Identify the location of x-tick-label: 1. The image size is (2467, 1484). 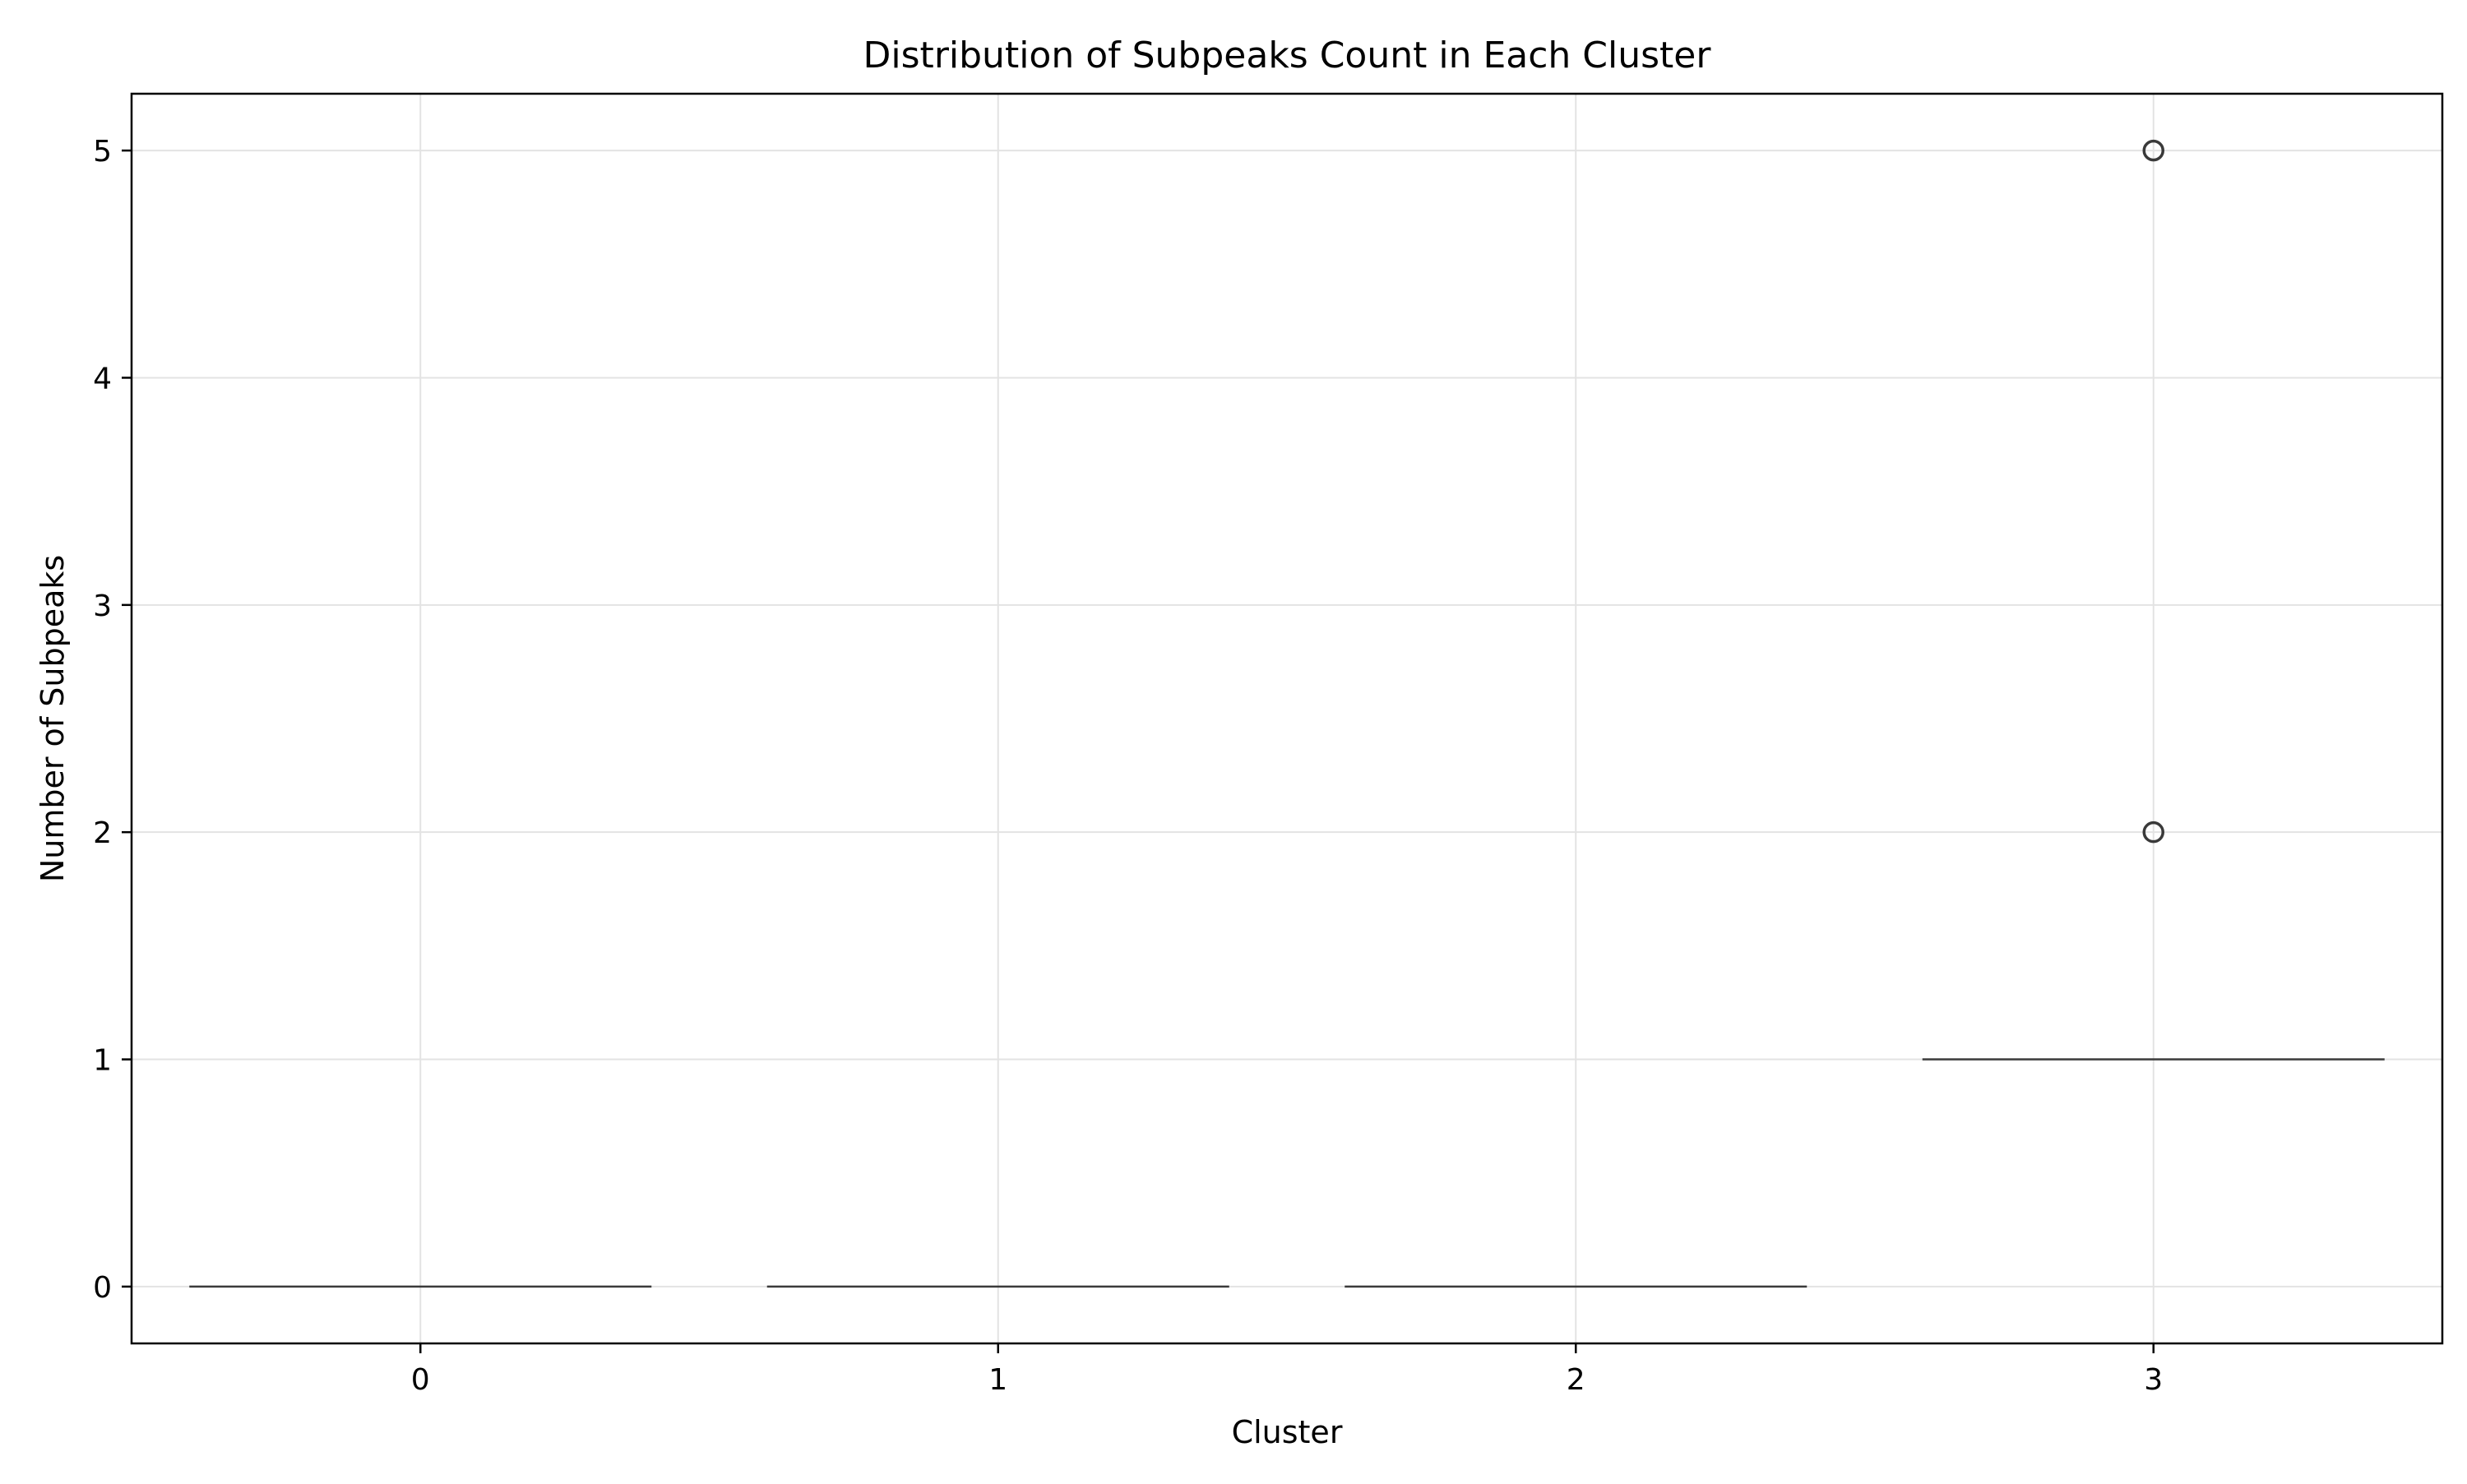
(998, 1380).